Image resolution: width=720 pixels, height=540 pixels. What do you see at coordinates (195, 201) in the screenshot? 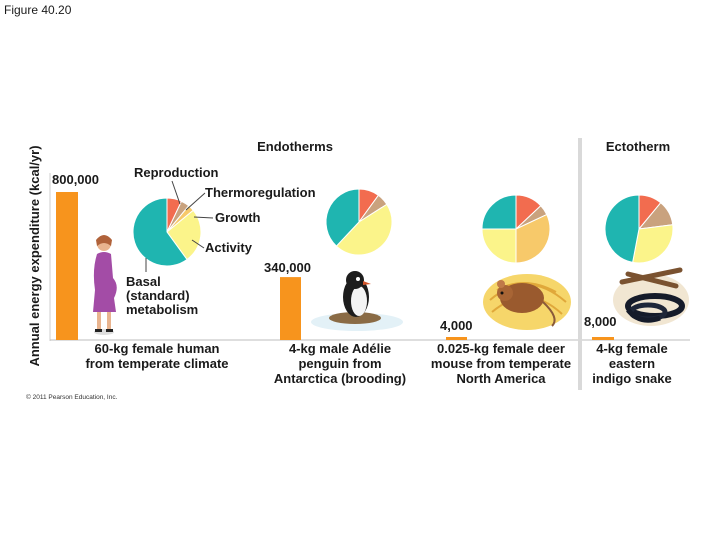
I see `callout-thermoregulation` at bounding box center [195, 201].